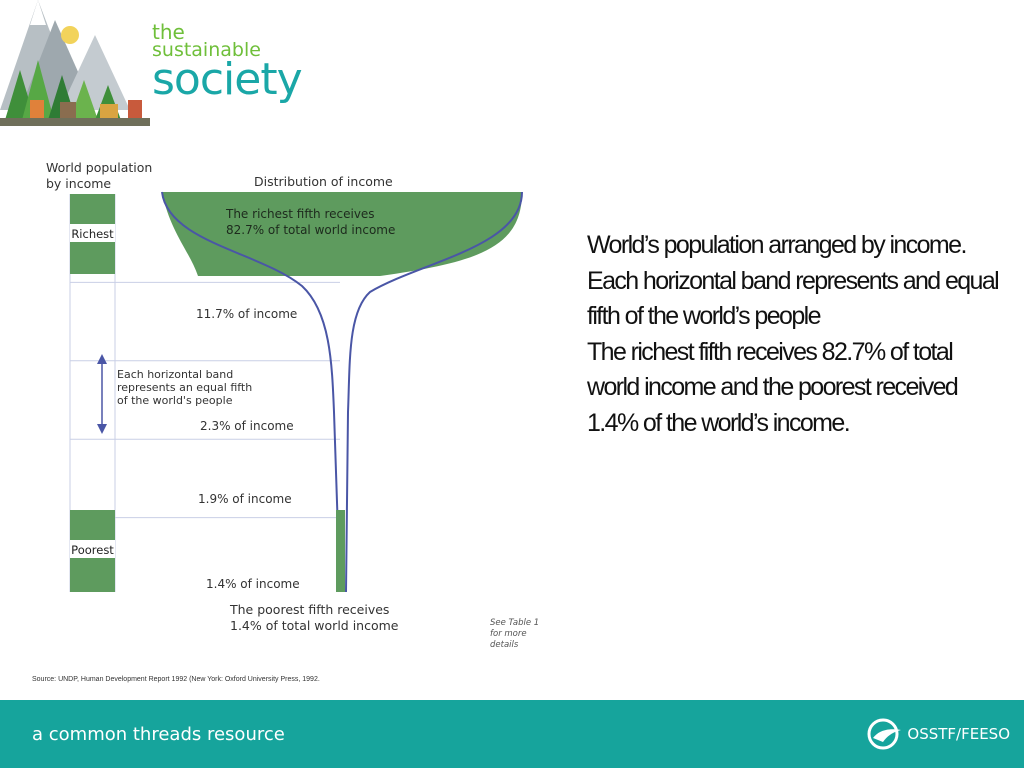 The width and height of the screenshot is (1024, 768). What do you see at coordinates (508, 634) in the screenshot?
I see `side-note-line-2: for more` at bounding box center [508, 634].